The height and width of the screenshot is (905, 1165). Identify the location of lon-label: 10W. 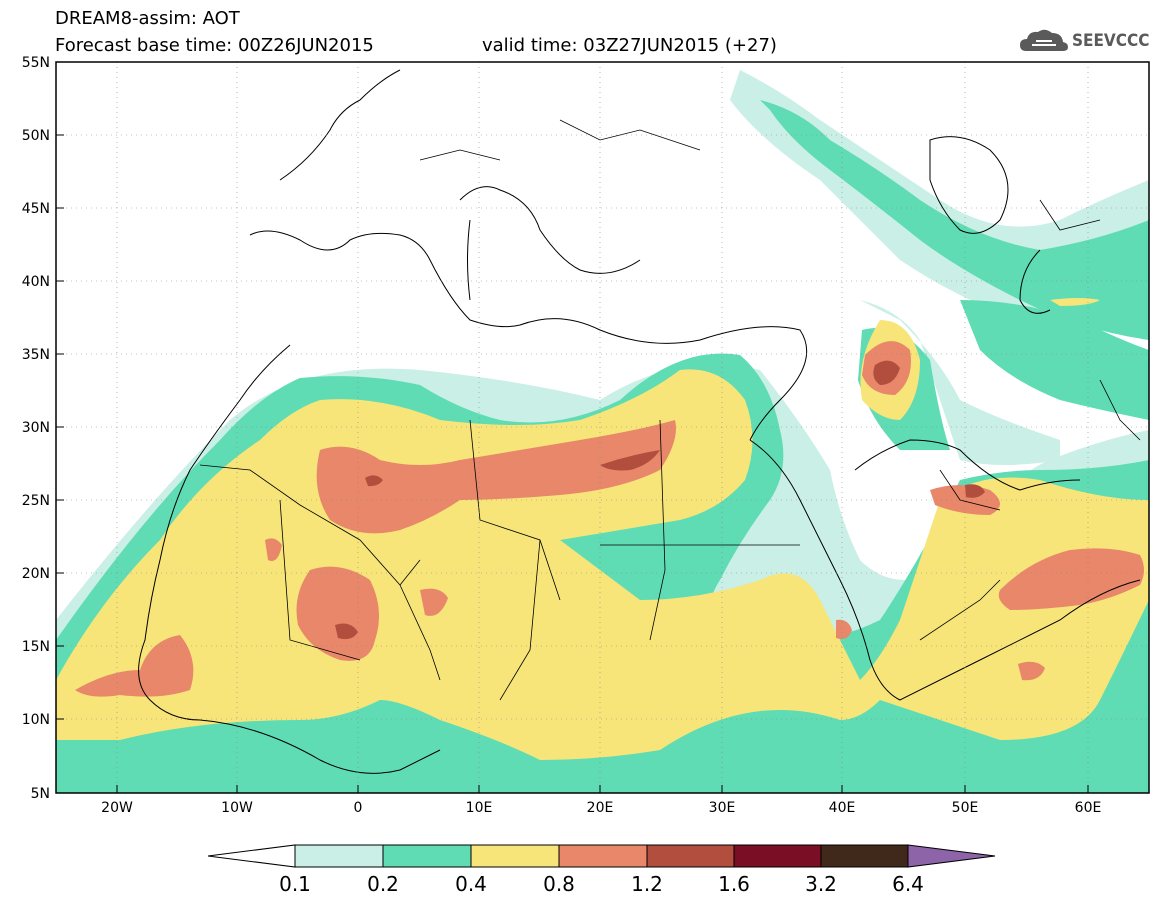
(237, 808).